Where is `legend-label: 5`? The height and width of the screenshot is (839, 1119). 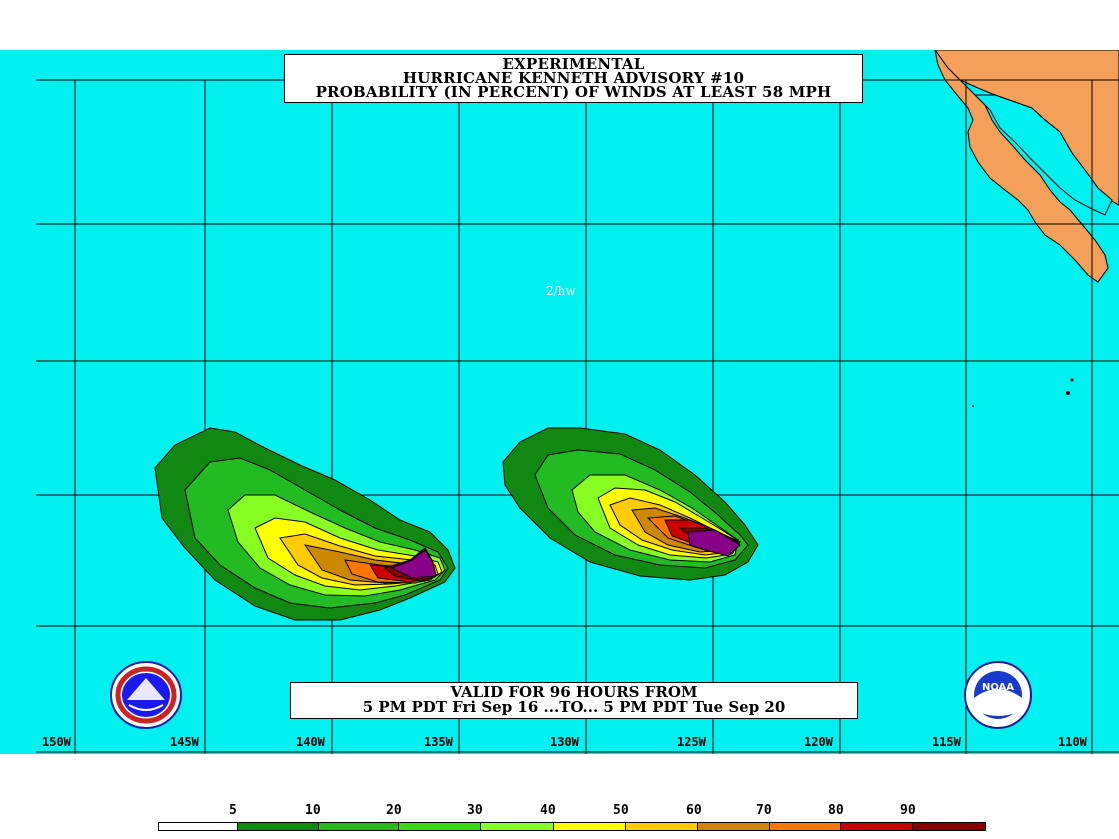
legend-label: 5 is located at coordinates (233, 810).